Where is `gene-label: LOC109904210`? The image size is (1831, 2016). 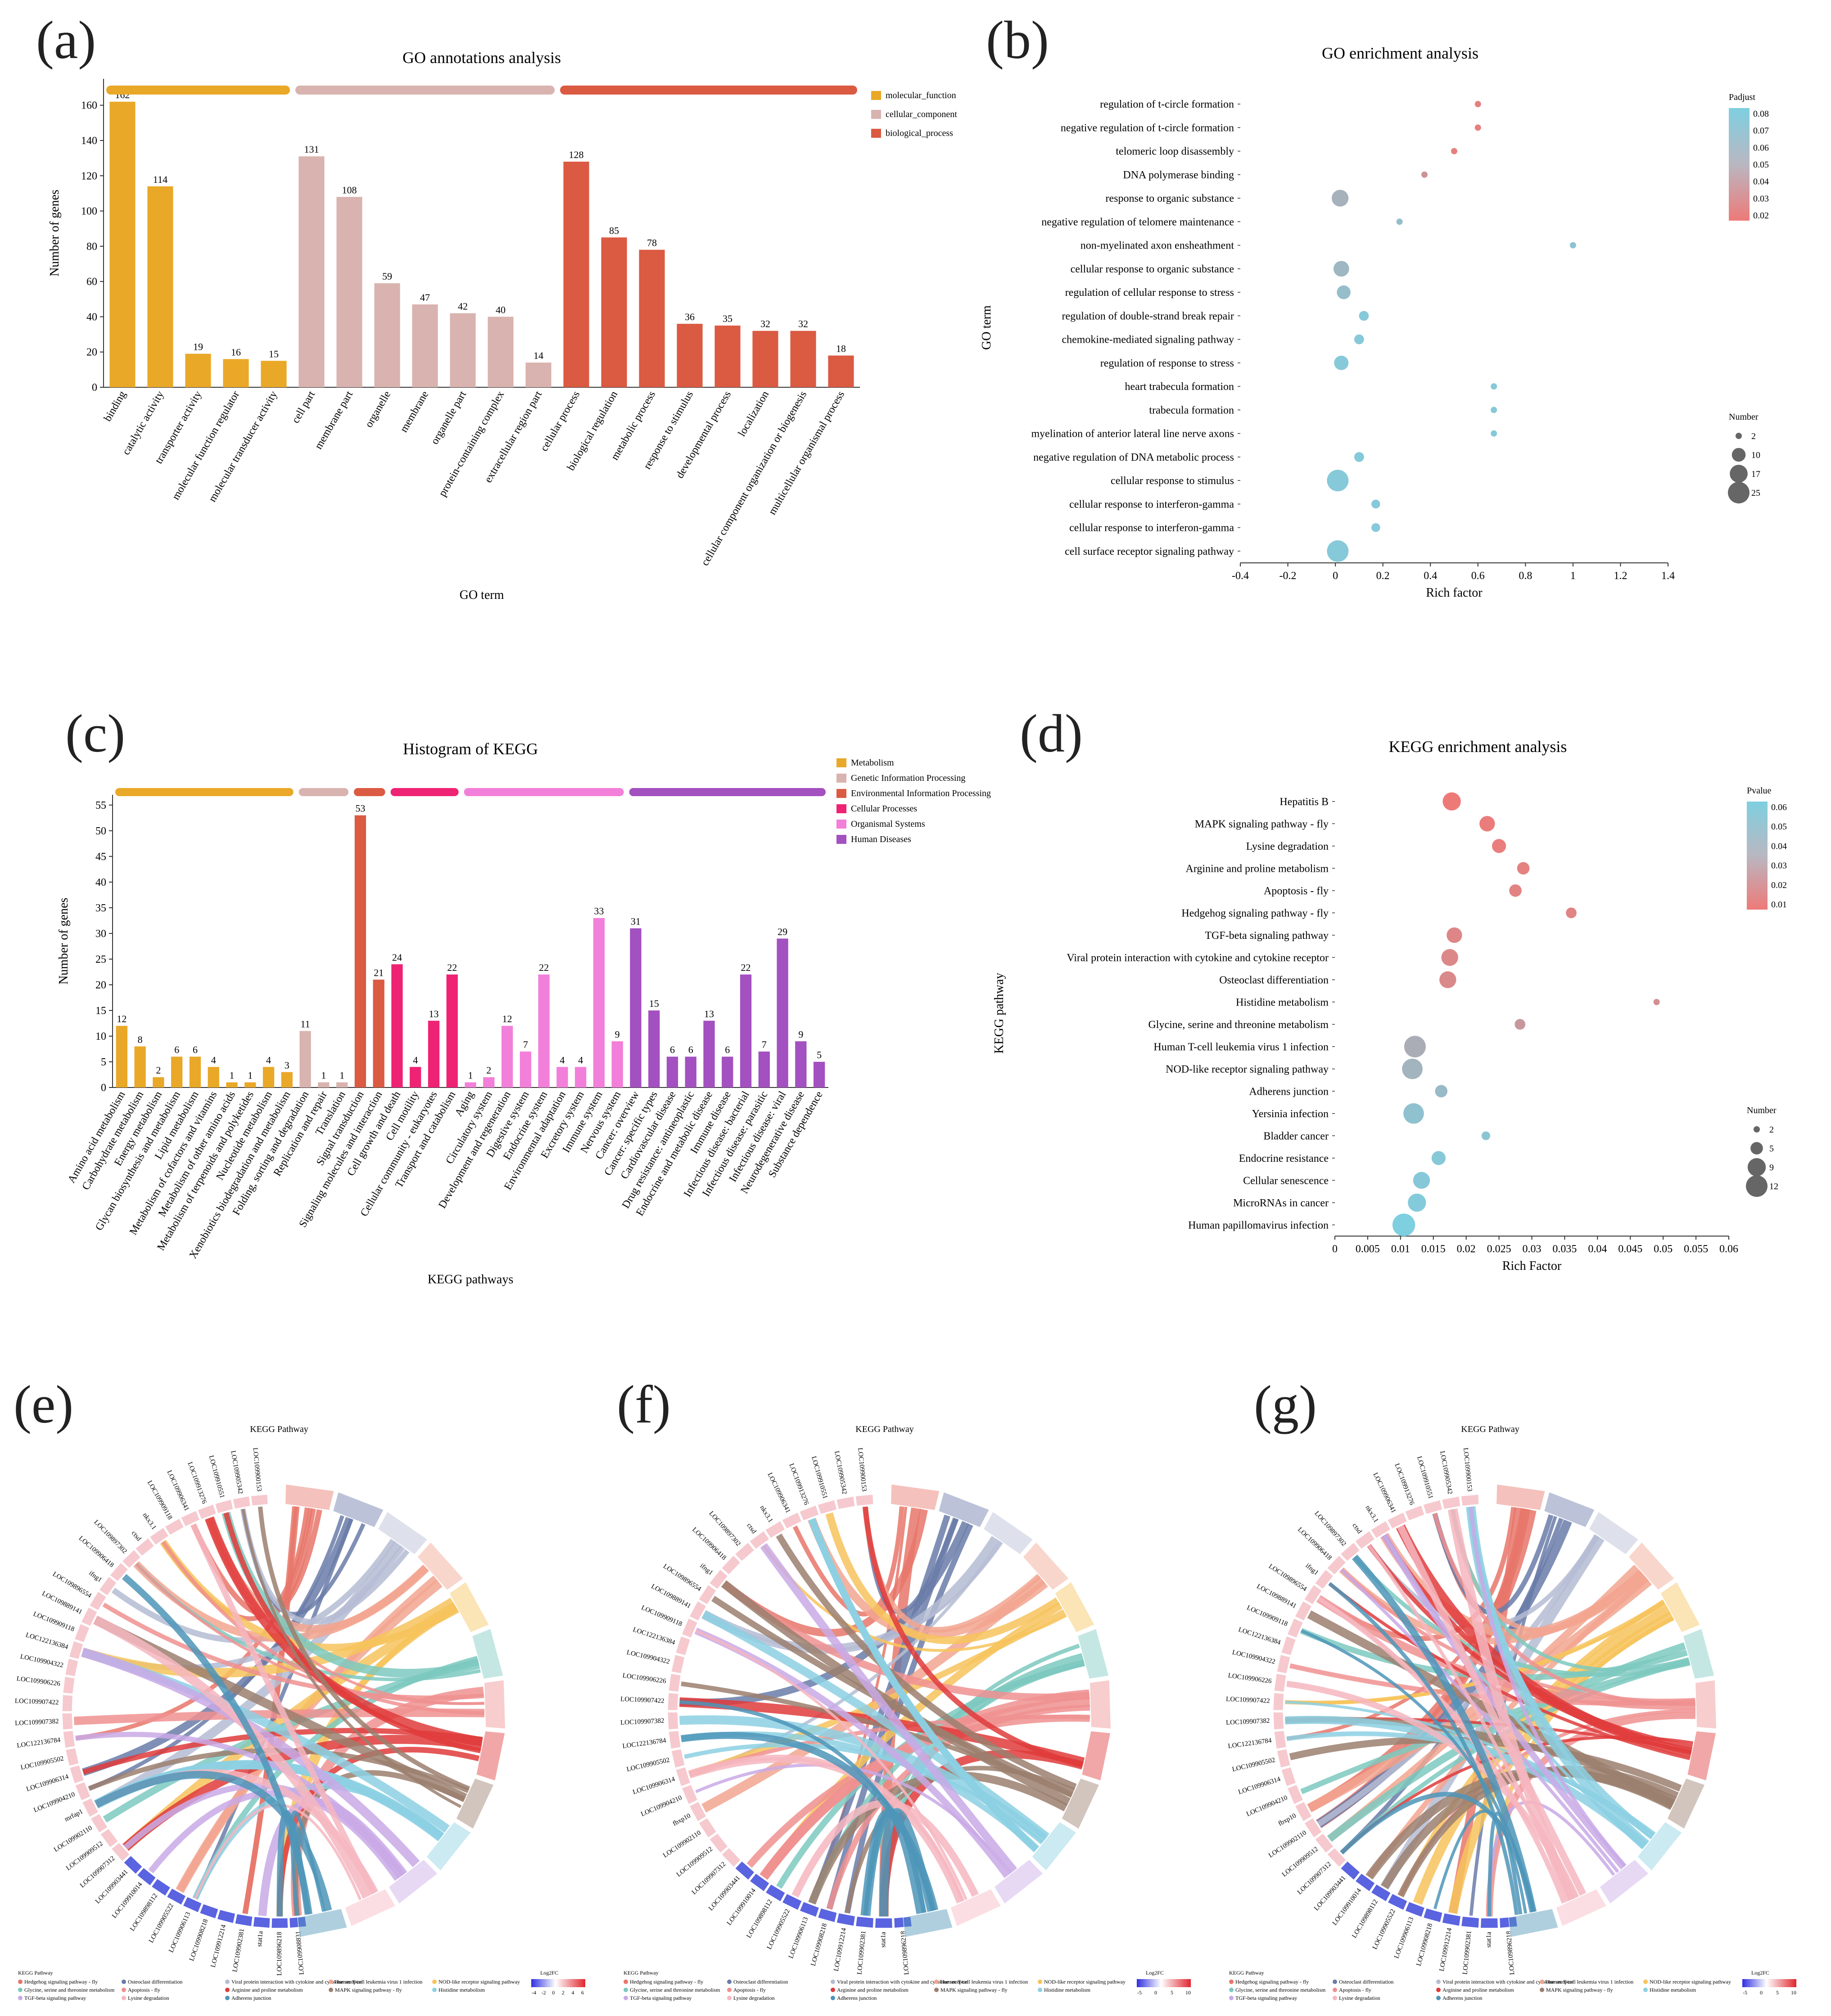 gene-label: LOC109904210 is located at coordinates (1266, 1806).